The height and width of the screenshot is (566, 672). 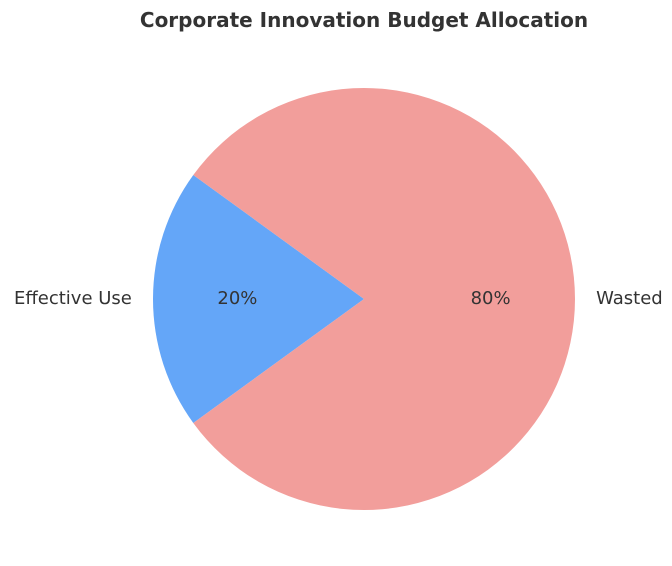 What do you see at coordinates (491, 298) in the screenshot?
I see `slice-percent-label: 80%` at bounding box center [491, 298].